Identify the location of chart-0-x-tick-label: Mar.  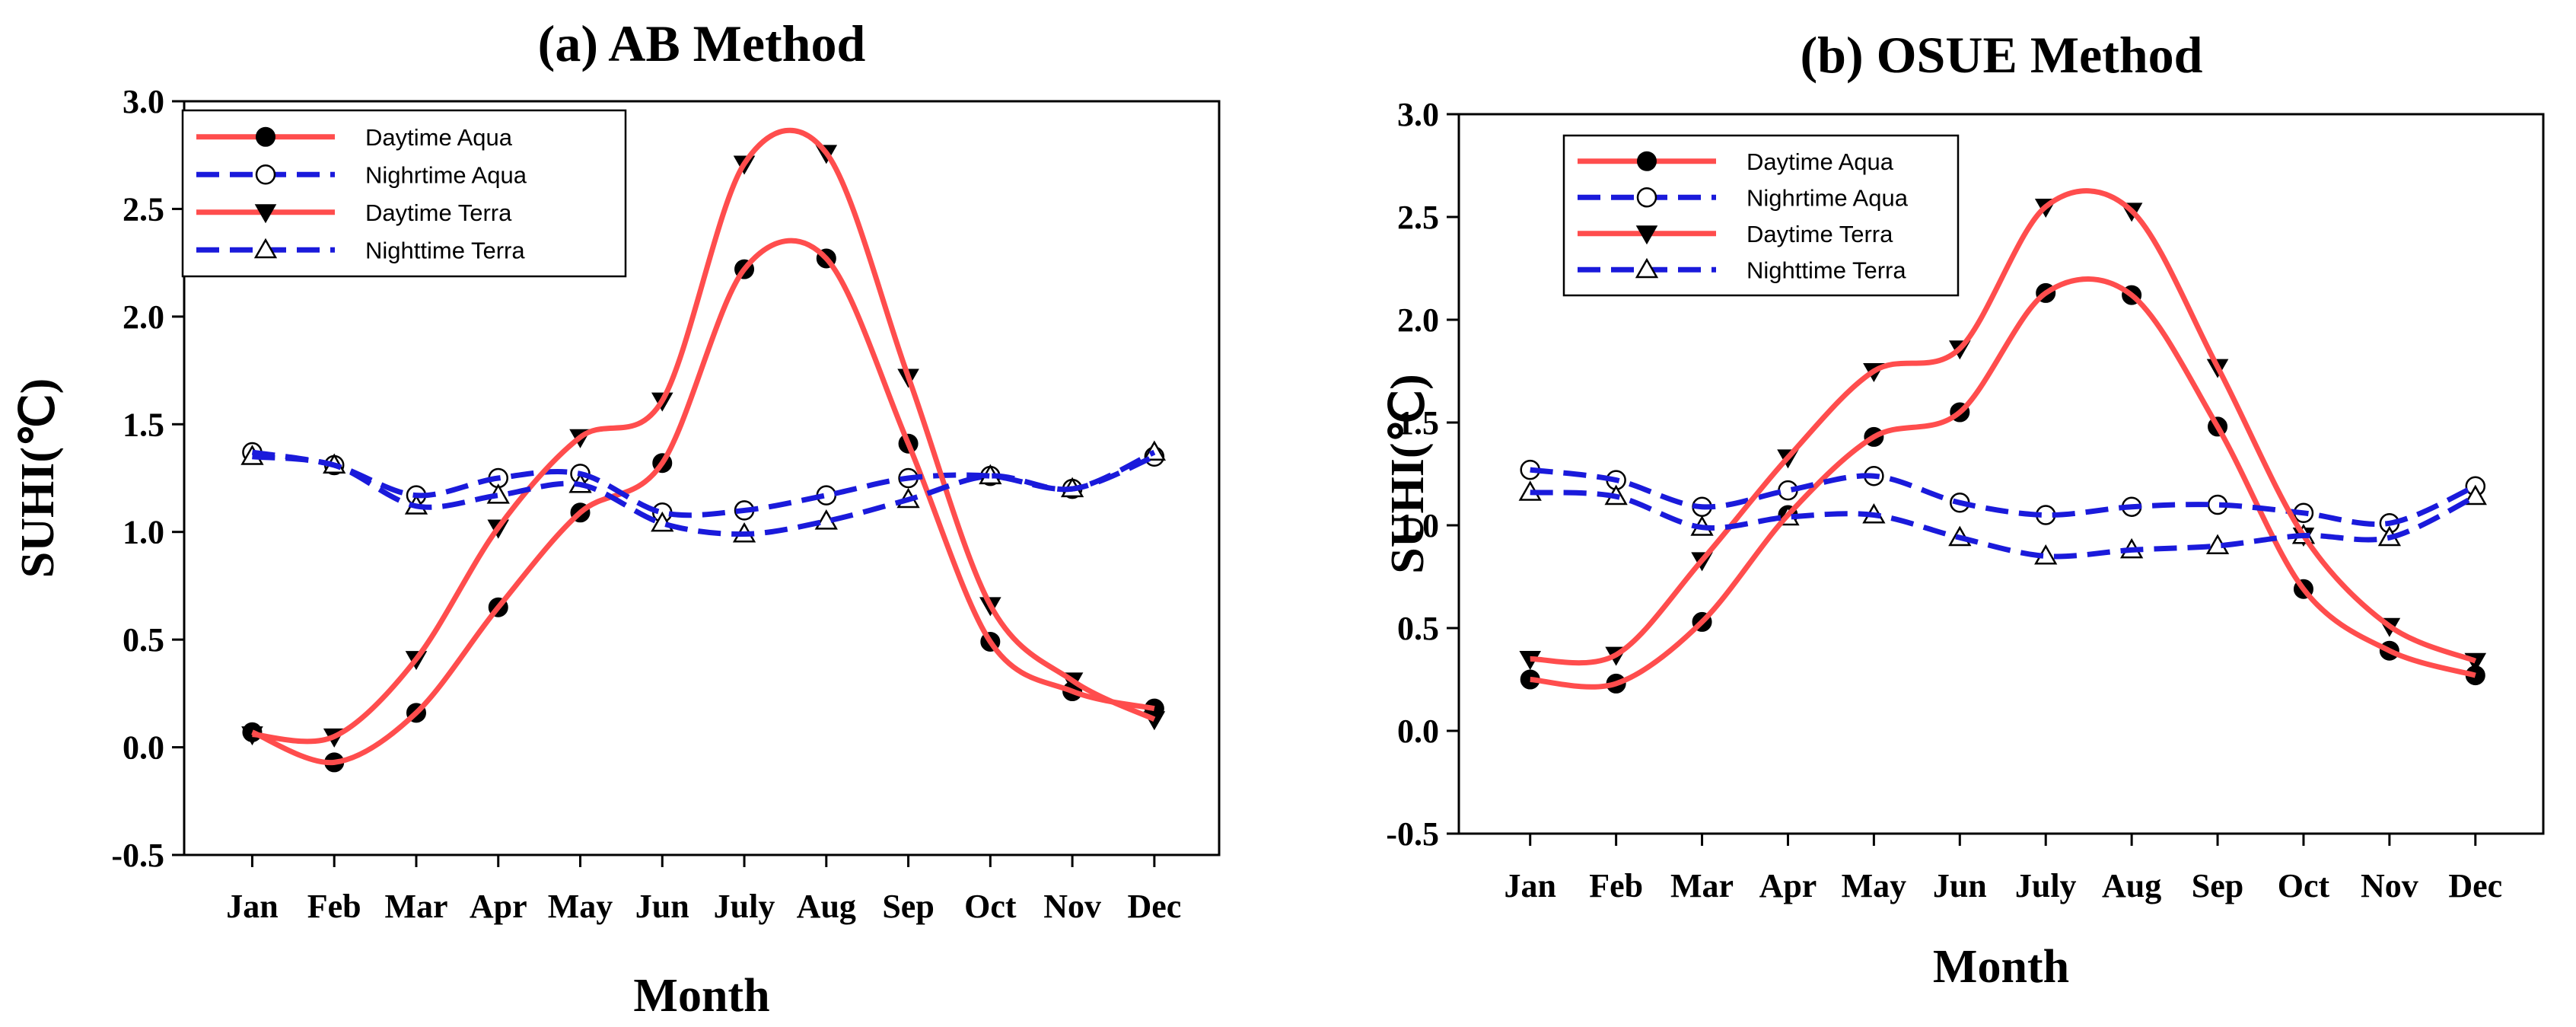
(416, 907).